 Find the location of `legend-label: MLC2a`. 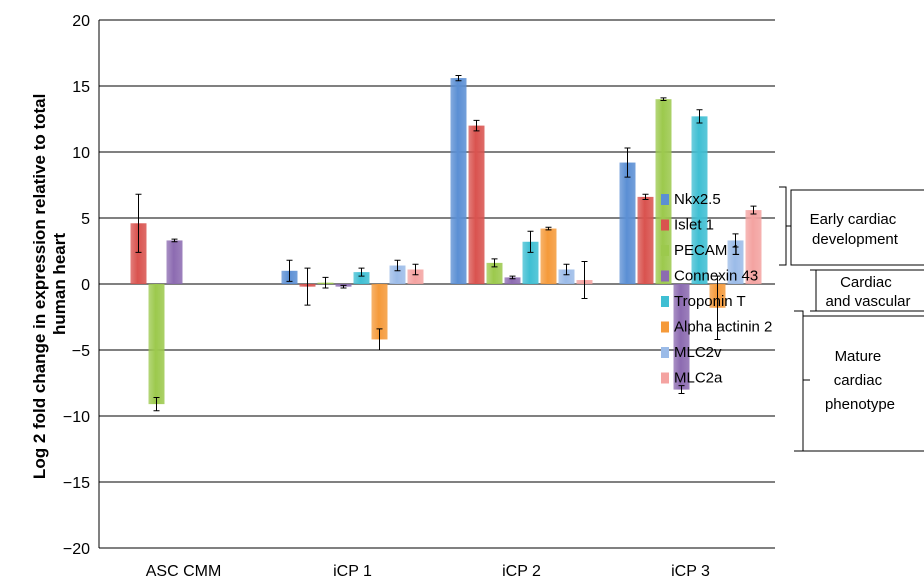

legend-label: MLC2a is located at coordinates (698, 378).